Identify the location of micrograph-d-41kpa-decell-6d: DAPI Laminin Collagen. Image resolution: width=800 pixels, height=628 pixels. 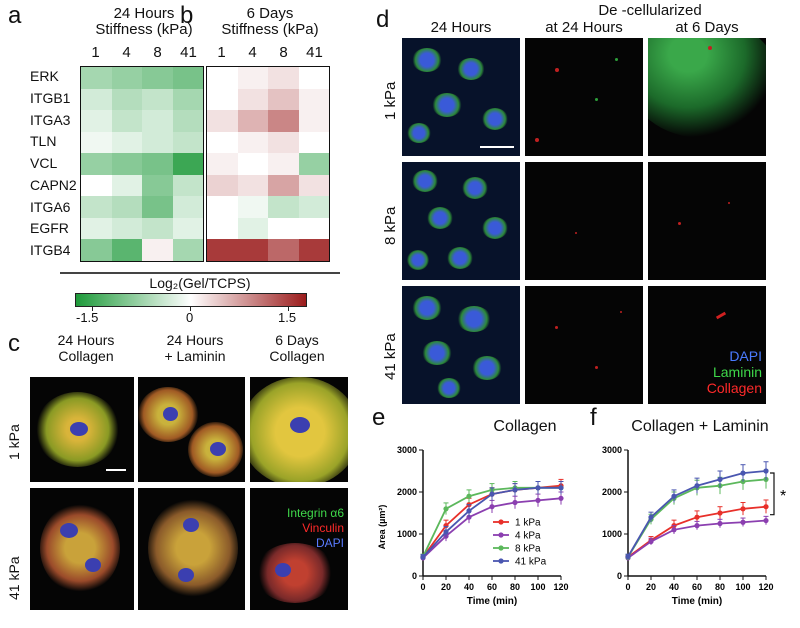
(707, 345).